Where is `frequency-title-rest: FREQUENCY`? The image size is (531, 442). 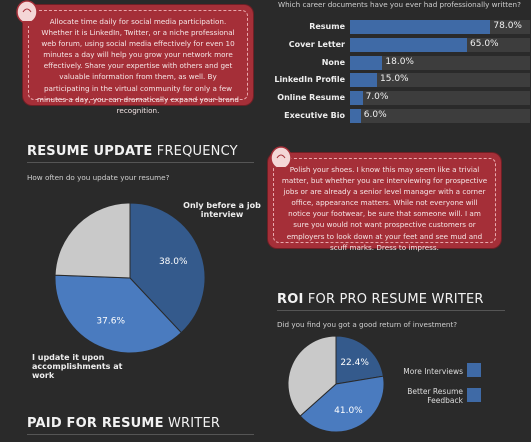 frequency-title-rest: FREQUENCY is located at coordinates (195, 151).